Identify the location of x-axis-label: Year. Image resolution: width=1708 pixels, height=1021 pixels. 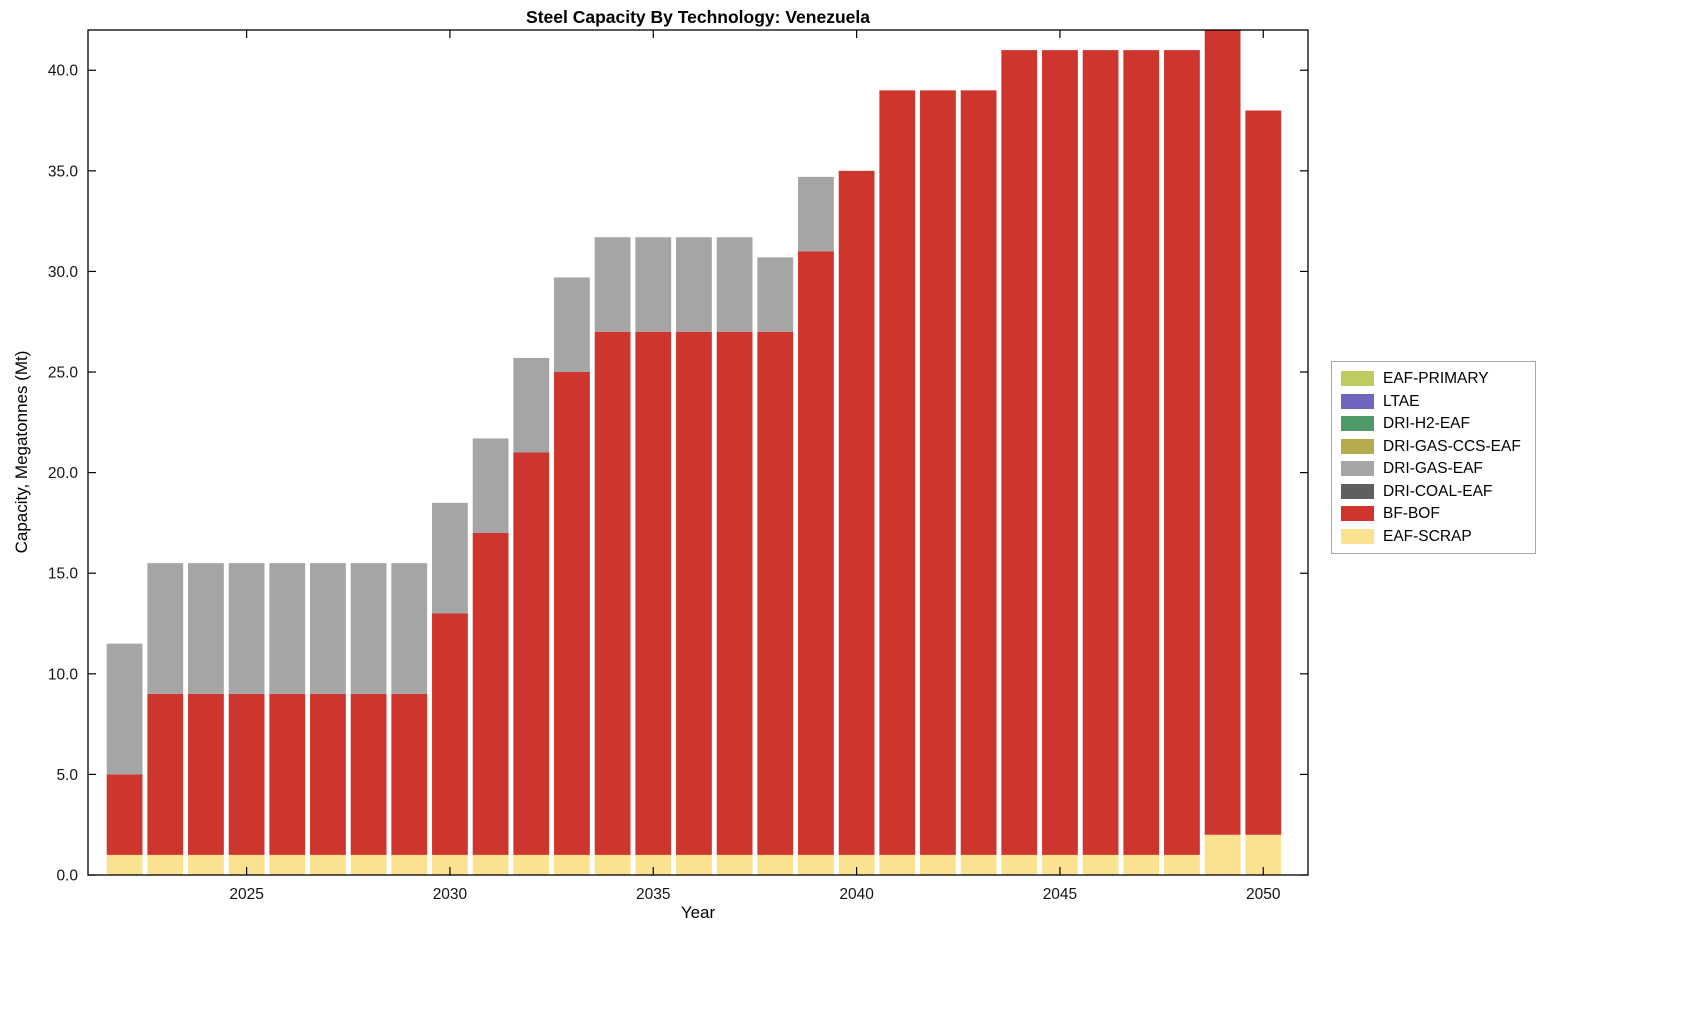
(698, 912).